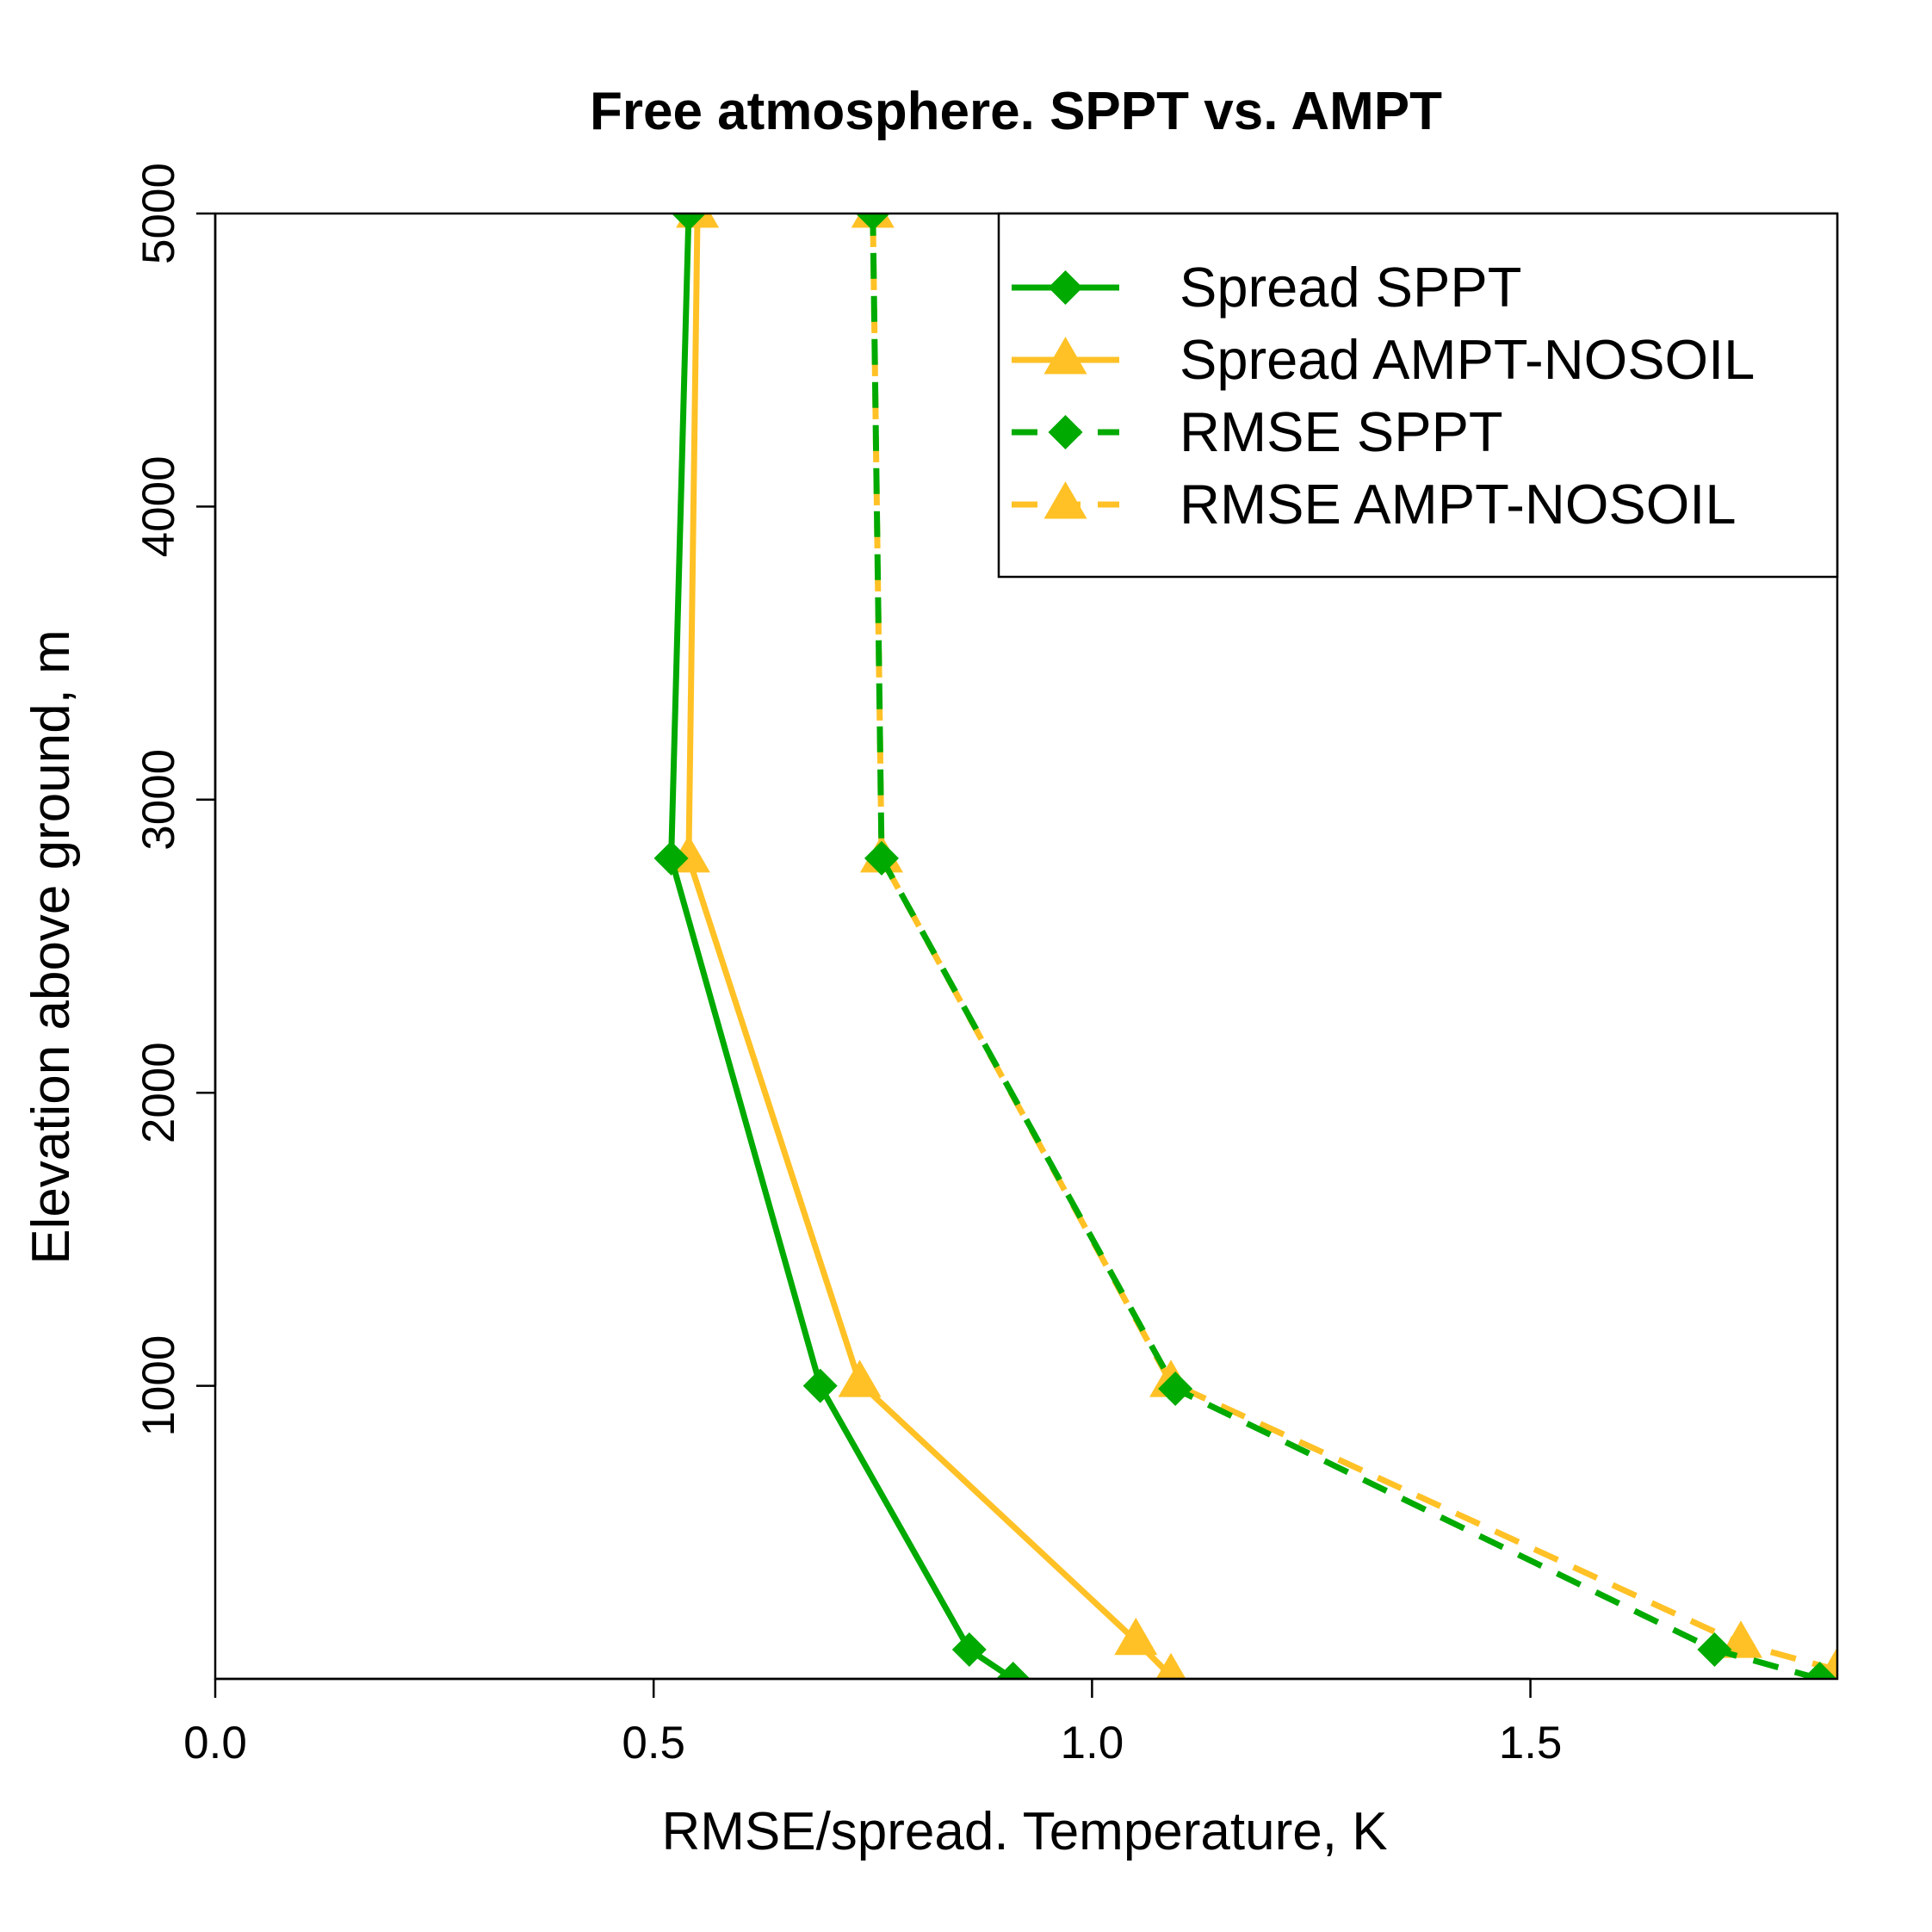 This screenshot has height=1932, width=1932. Describe the element at coordinates (1531, 1743) in the screenshot. I see `x-tick-label: 1.5` at that location.